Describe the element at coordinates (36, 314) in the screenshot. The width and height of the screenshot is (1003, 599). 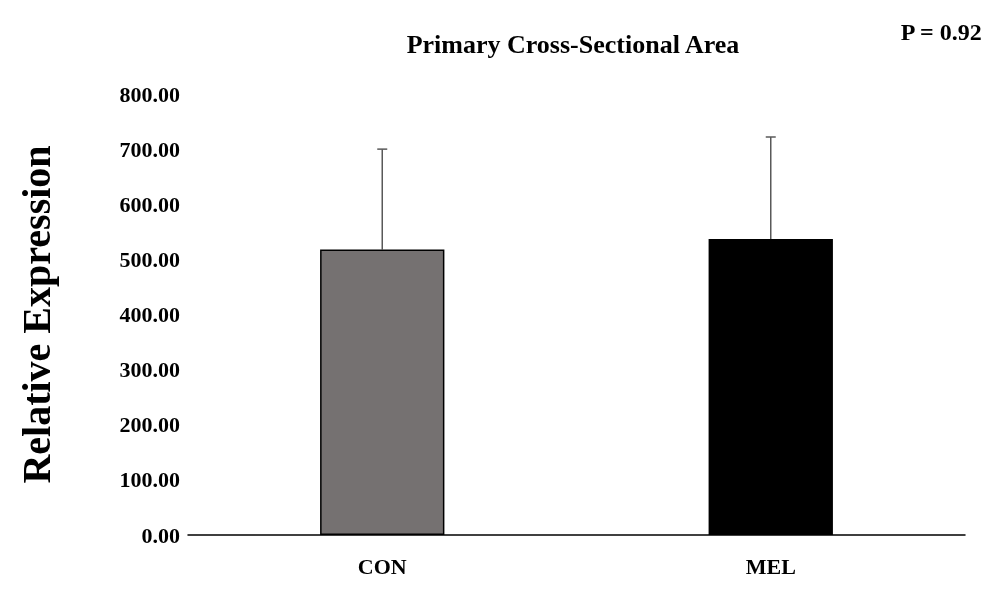
I see `y-axis-title: Relative Expression` at that location.